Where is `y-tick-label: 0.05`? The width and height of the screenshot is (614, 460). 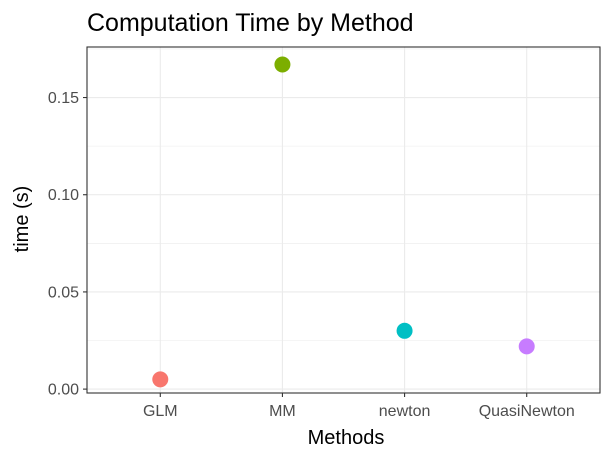 y-tick-label: 0.05 is located at coordinates (63, 292).